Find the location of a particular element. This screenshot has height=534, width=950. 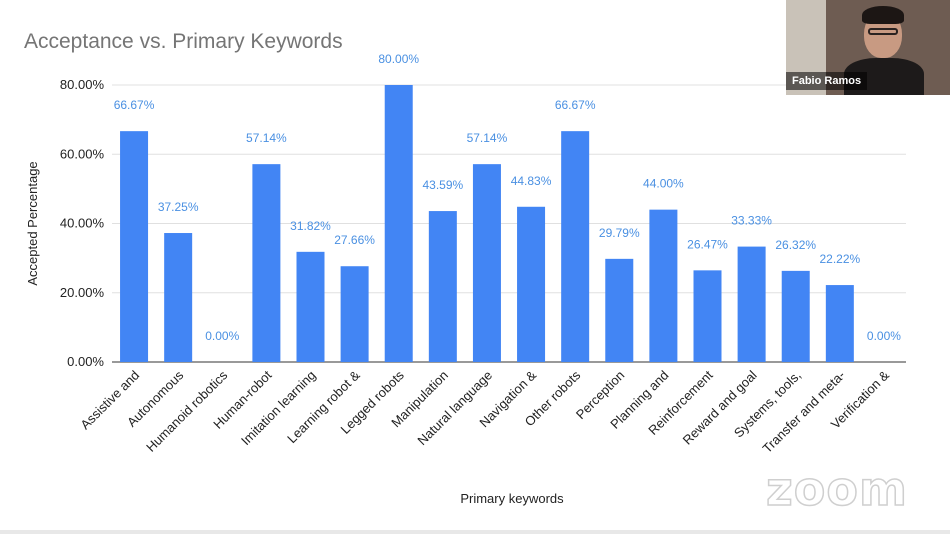

data-label: 80.00% is located at coordinates (398, 59).